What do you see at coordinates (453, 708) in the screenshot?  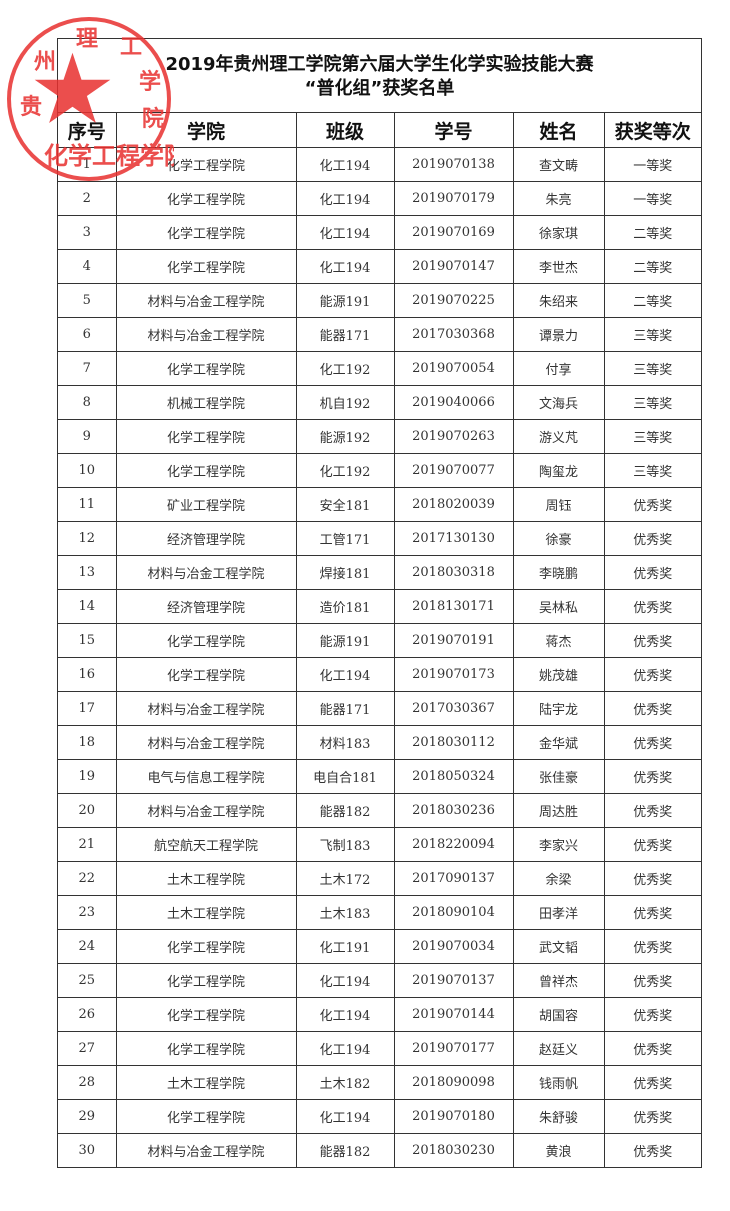 I see `cell-student-id: 2017030367` at bounding box center [453, 708].